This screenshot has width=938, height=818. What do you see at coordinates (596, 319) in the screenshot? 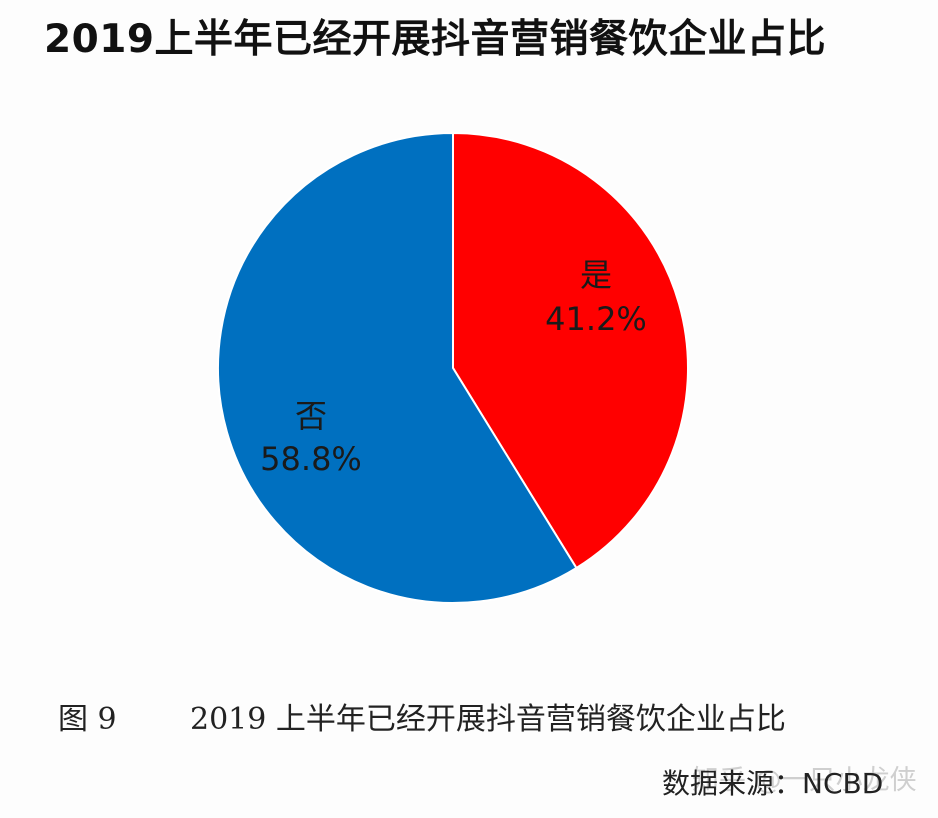
I see `slice-value-yes: 41.2%` at bounding box center [596, 319].